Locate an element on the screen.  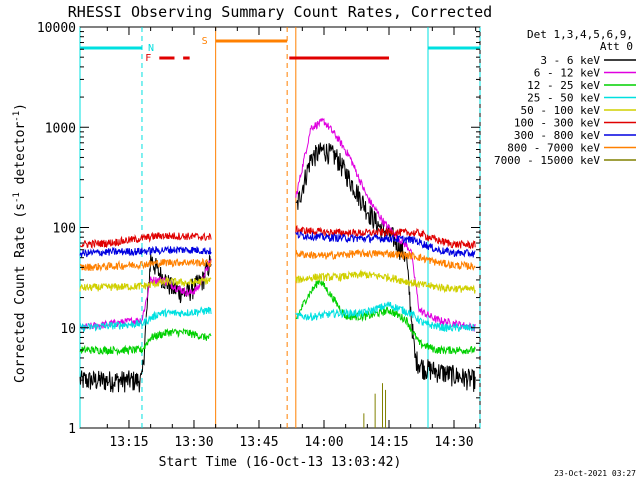
night-flag-label: N is located at coordinates (151, 48).